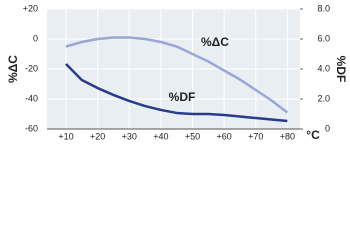 The image size is (350, 240). I want to click on y2-tick-label: 8.0, so click(323, 8).